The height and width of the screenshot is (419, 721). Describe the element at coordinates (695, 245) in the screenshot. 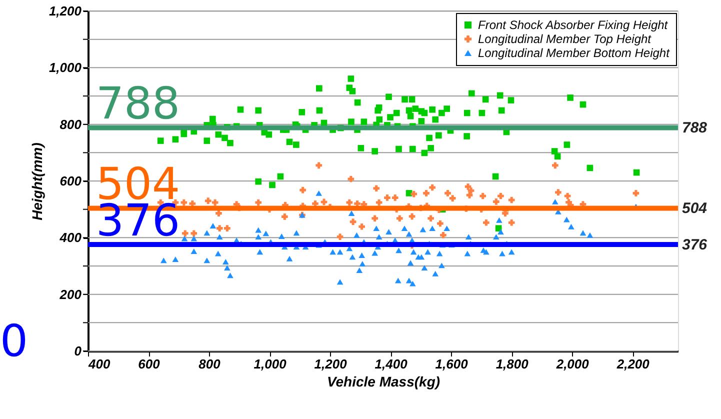

I see `ref-line-label: 376` at that location.